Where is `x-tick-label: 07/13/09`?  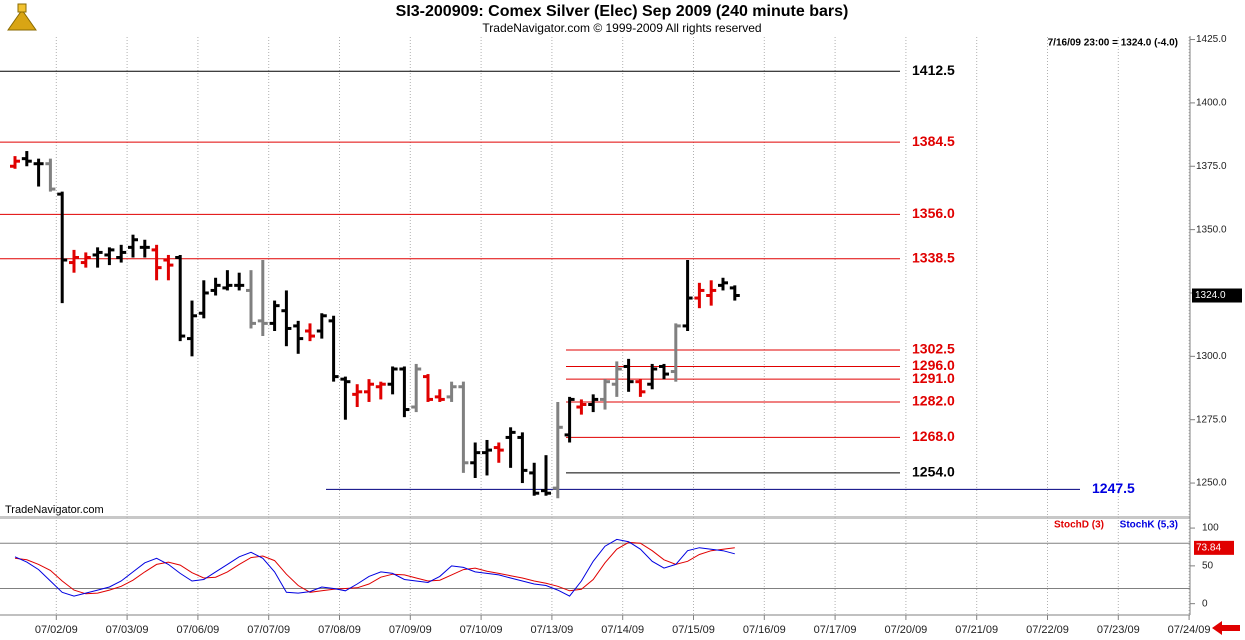
x-tick-label: 07/13/09 is located at coordinates (551, 630).